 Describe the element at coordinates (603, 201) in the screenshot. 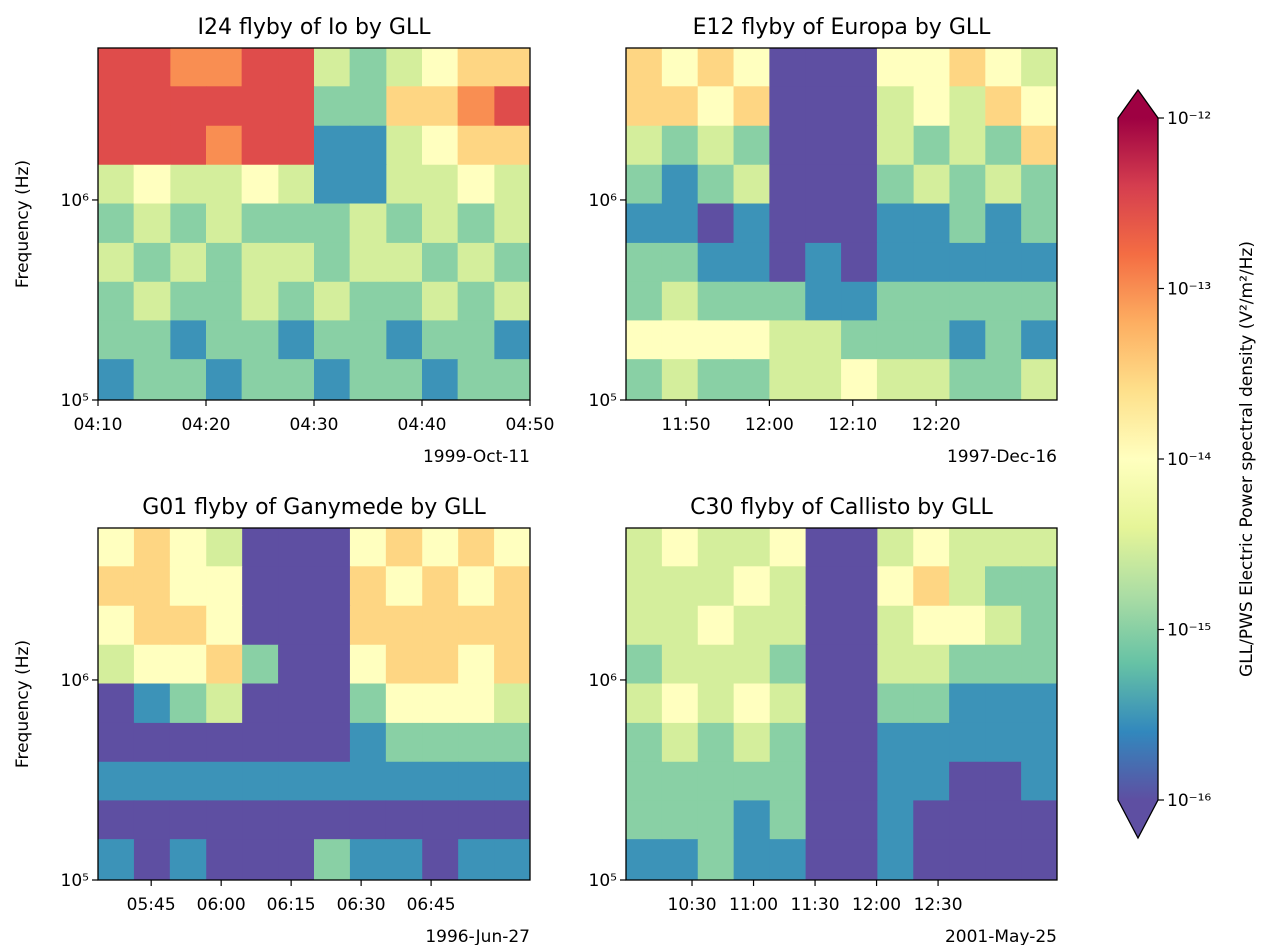

I see `y-tick-label: 10⁶` at that location.